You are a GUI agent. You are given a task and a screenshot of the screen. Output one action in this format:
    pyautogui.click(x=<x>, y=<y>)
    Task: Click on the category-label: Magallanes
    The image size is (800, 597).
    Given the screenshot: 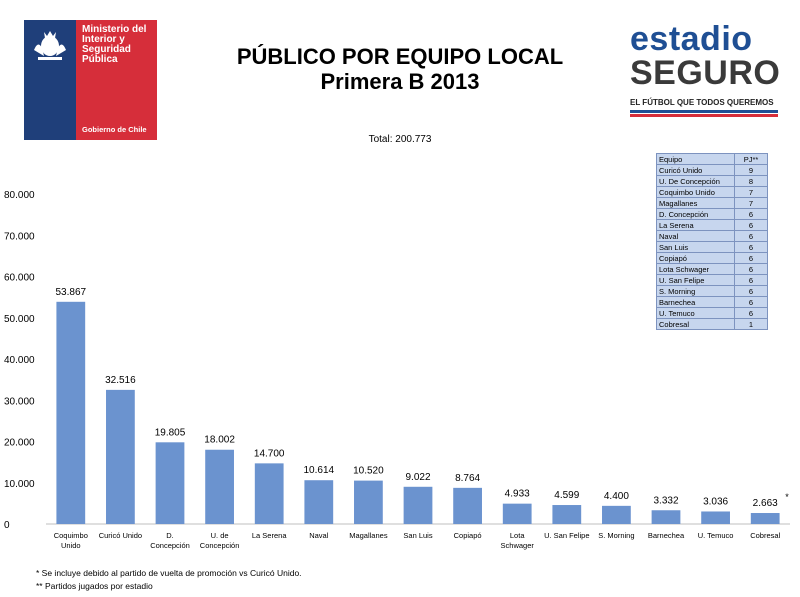 What is the action you would take?
    pyautogui.click(x=368, y=535)
    